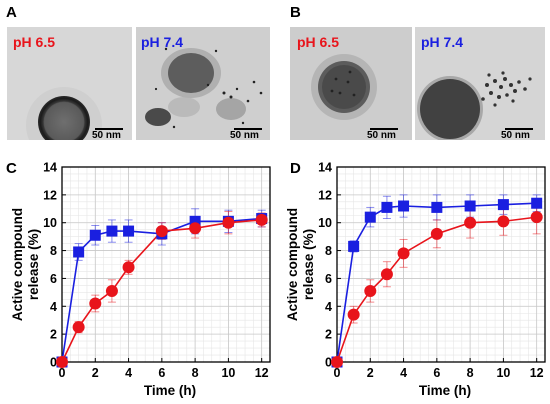  I want to click on tem-micrograph-b-ph65, so click(351, 83).